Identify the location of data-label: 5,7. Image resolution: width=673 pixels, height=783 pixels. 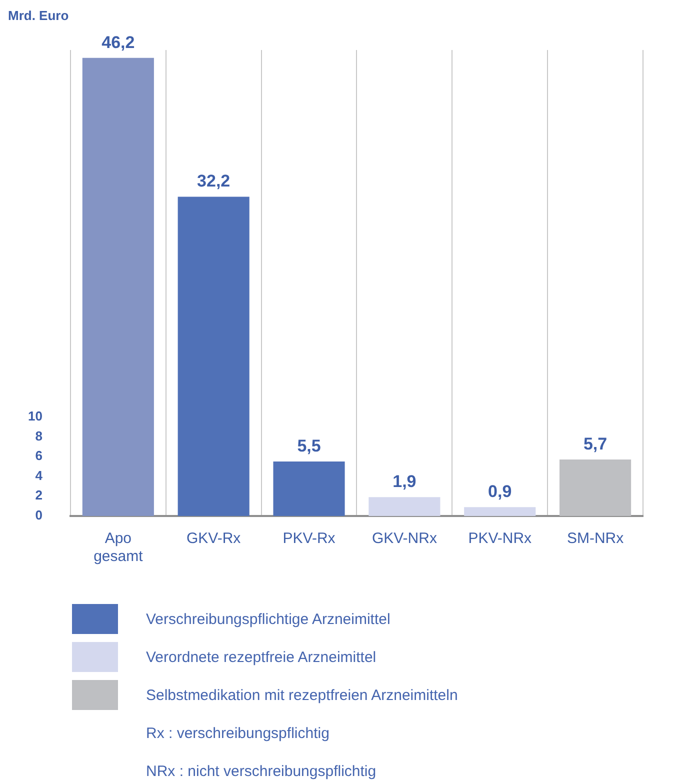
(595, 444).